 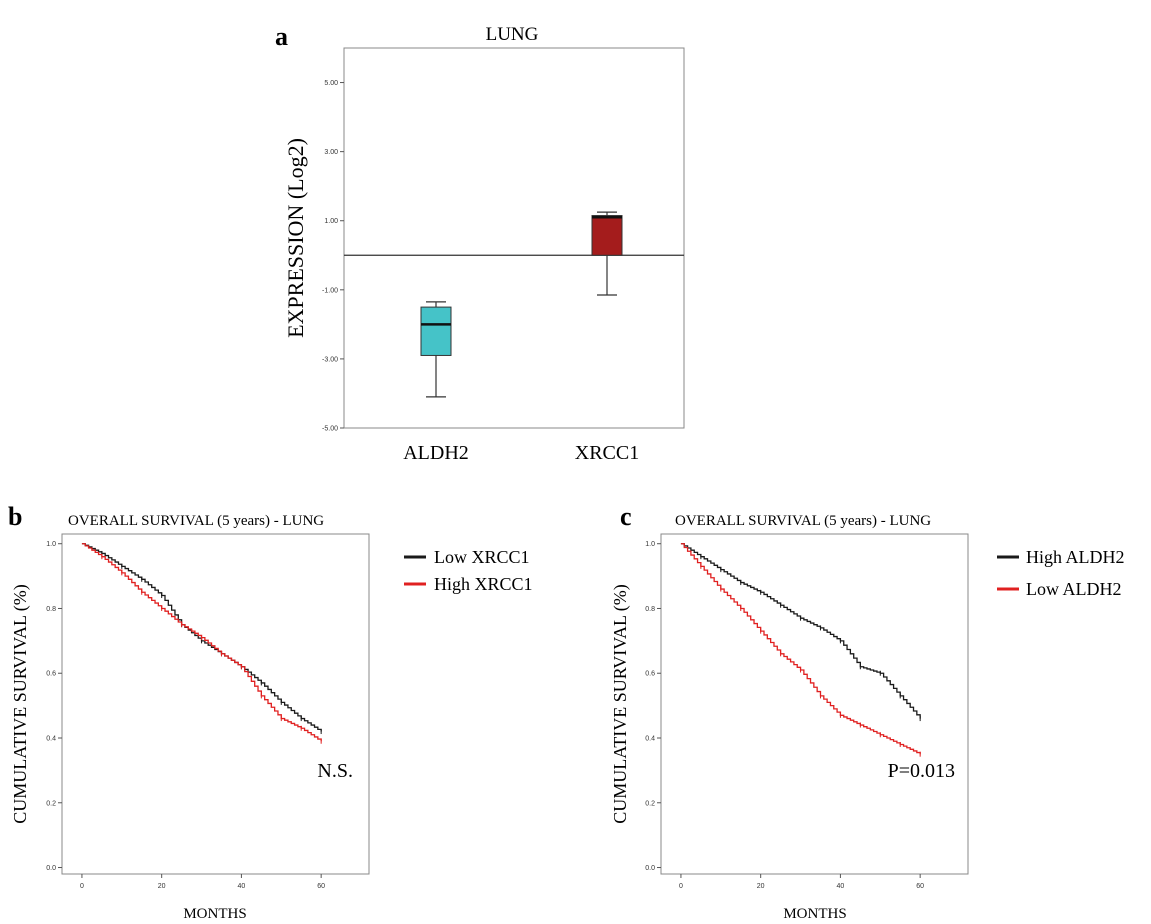 What do you see at coordinates (331, 221) in the screenshot?
I see `panel-a-y-tick-label: 1.00` at bounding box center [331, 221].